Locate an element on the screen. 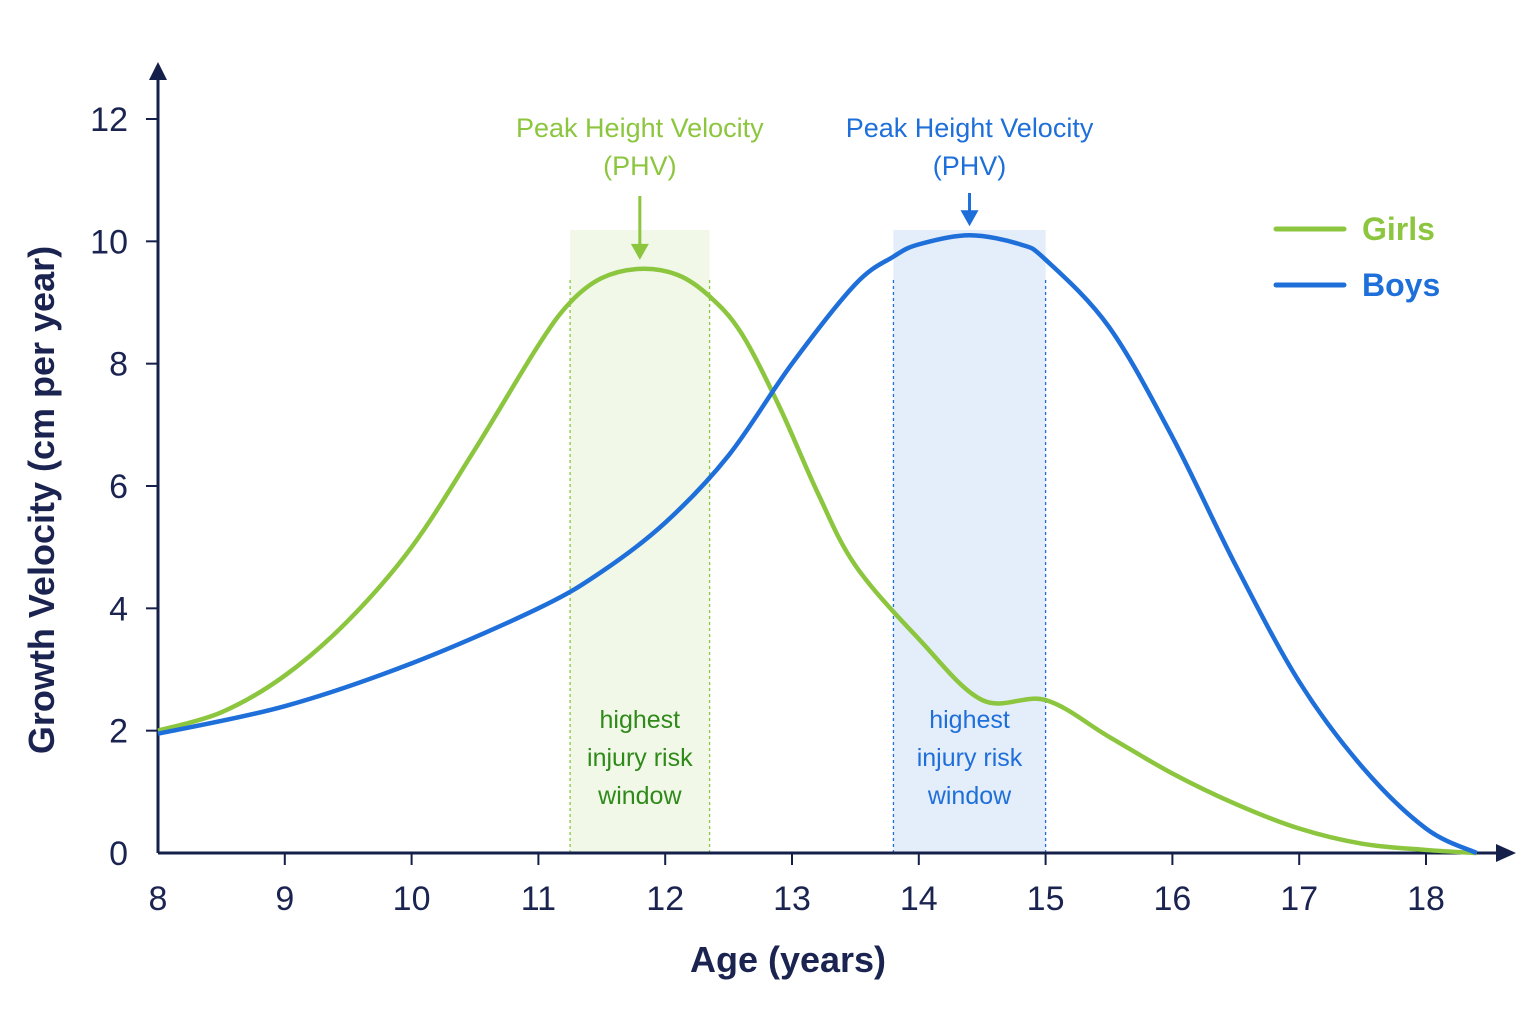 The width and height of the screenshot is (1536, 1024). x-tick-label: 18 is located at coordinates (1426, 899).